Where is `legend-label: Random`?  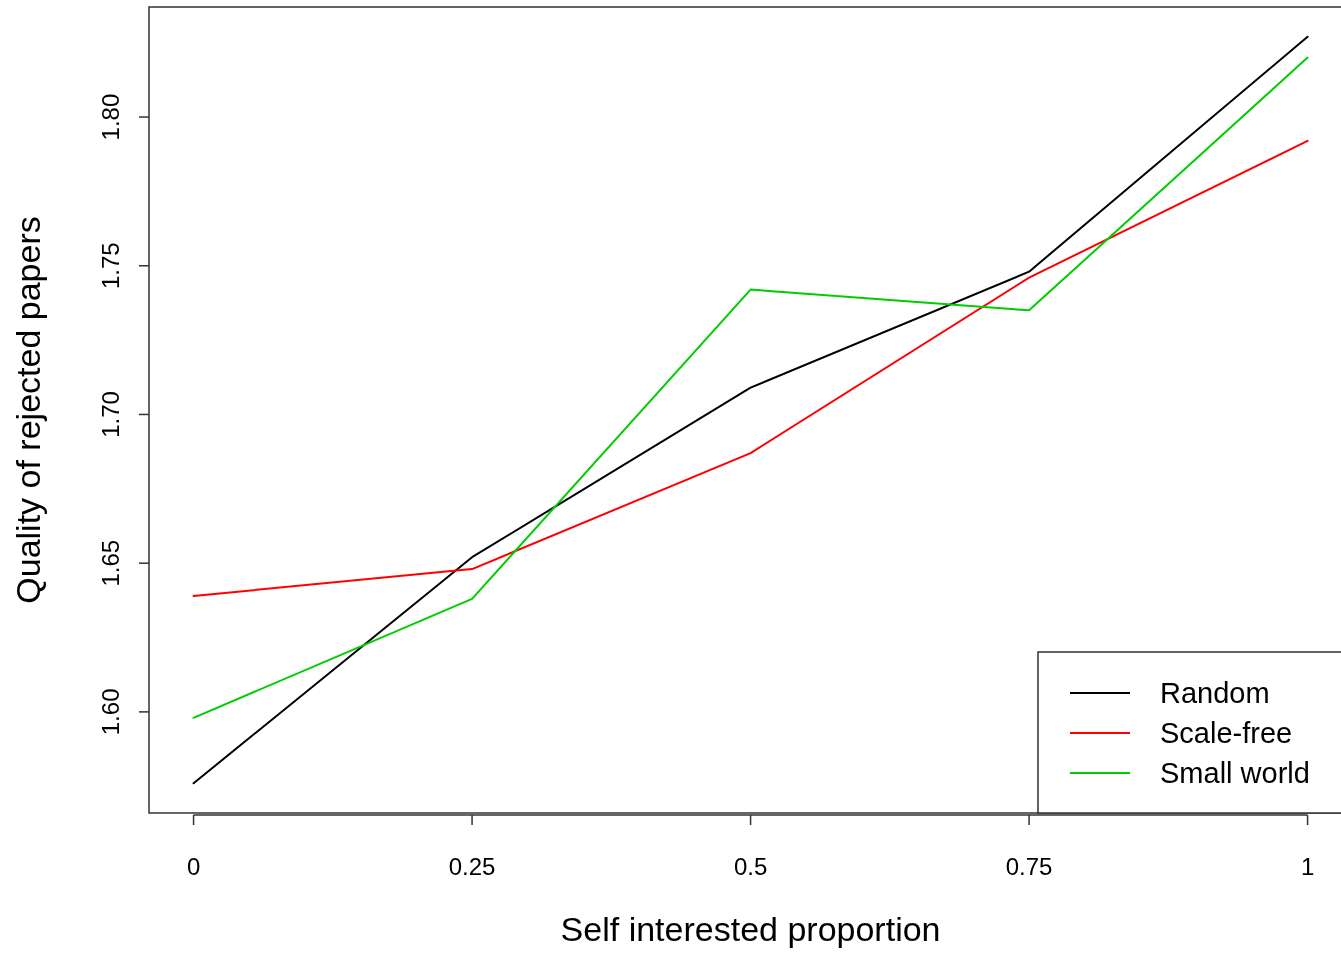 legend-label: Random is located at coordinates (1215, 693).